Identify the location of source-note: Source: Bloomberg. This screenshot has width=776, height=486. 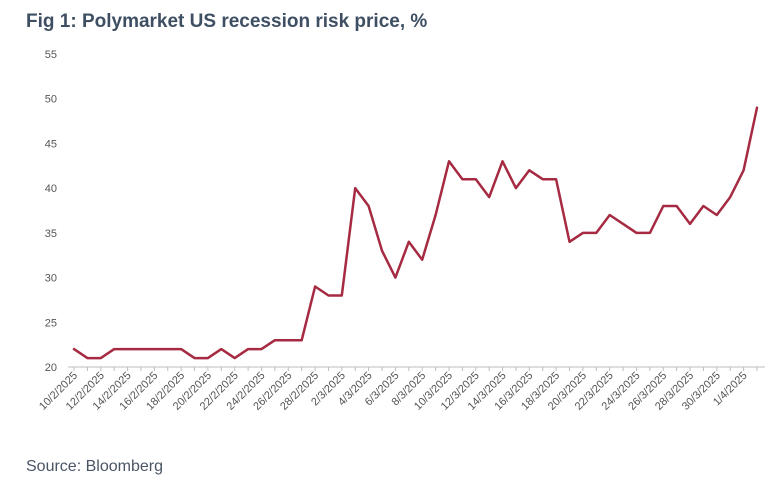
(94, 466).